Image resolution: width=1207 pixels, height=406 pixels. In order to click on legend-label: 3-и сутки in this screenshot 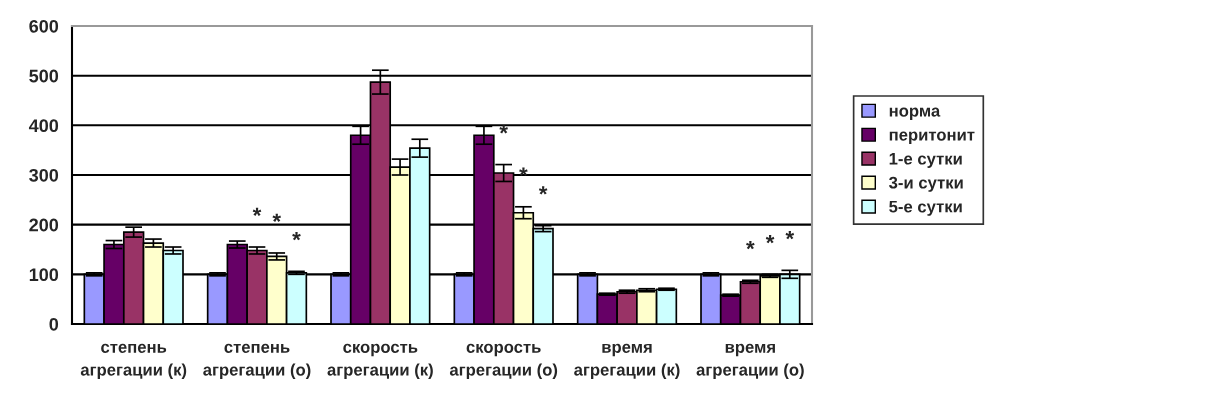, I will do `click(926, 184)`.